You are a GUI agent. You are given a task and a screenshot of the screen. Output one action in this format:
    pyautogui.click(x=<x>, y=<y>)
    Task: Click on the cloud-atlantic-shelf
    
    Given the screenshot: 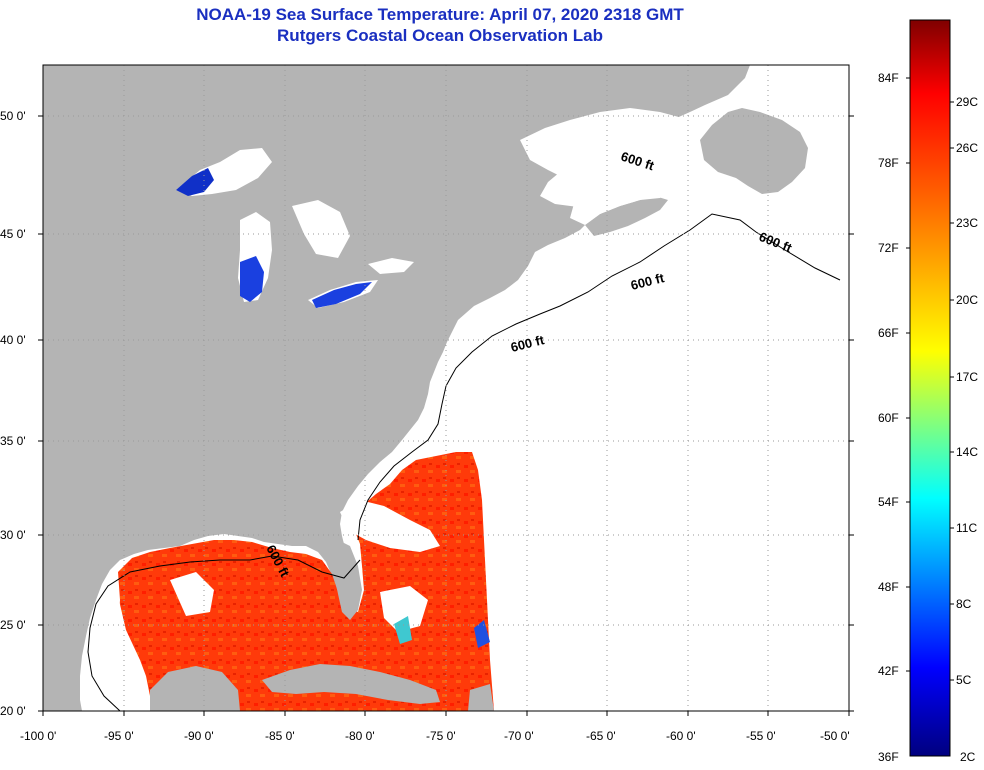 What is the action you would take?
    pyautogui.click(x=390, y=526)
    